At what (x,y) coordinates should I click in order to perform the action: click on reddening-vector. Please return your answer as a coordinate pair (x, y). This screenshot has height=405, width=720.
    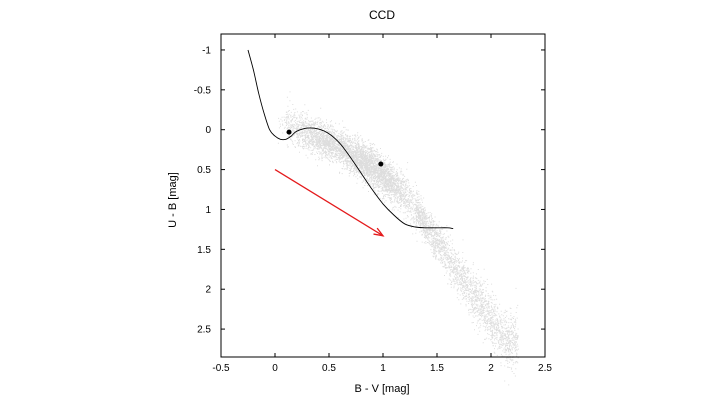
    Looking at the image, I should click on (329, 203).